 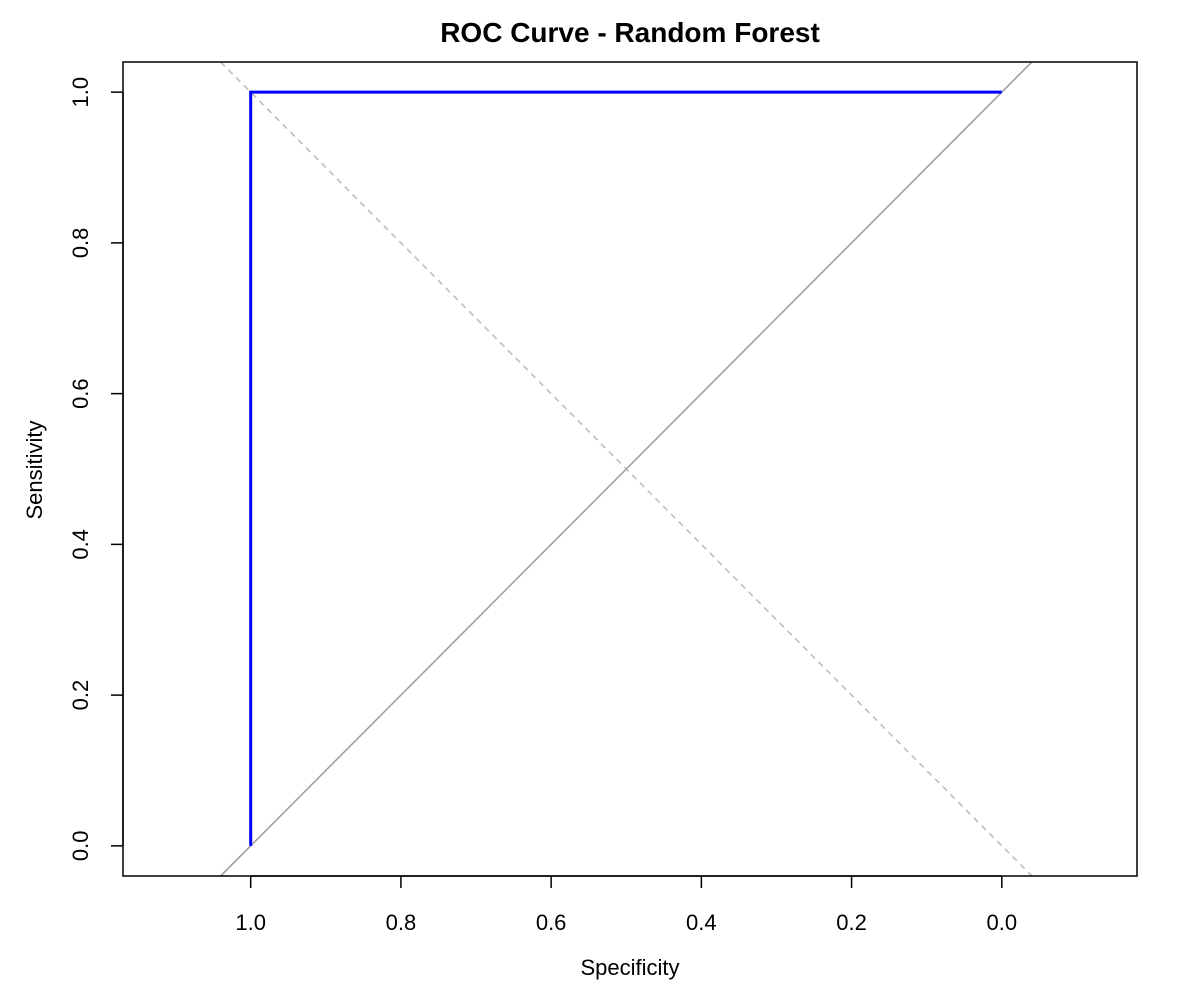 I want to click on x-tick-label: 1.0, so click(x=250, y=922).